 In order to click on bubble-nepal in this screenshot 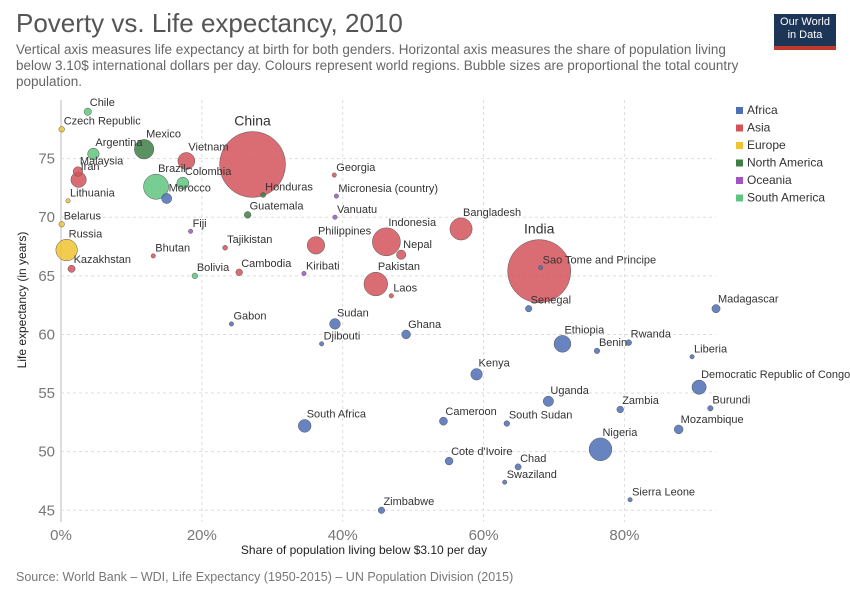, I will do `click(401, 254)`.